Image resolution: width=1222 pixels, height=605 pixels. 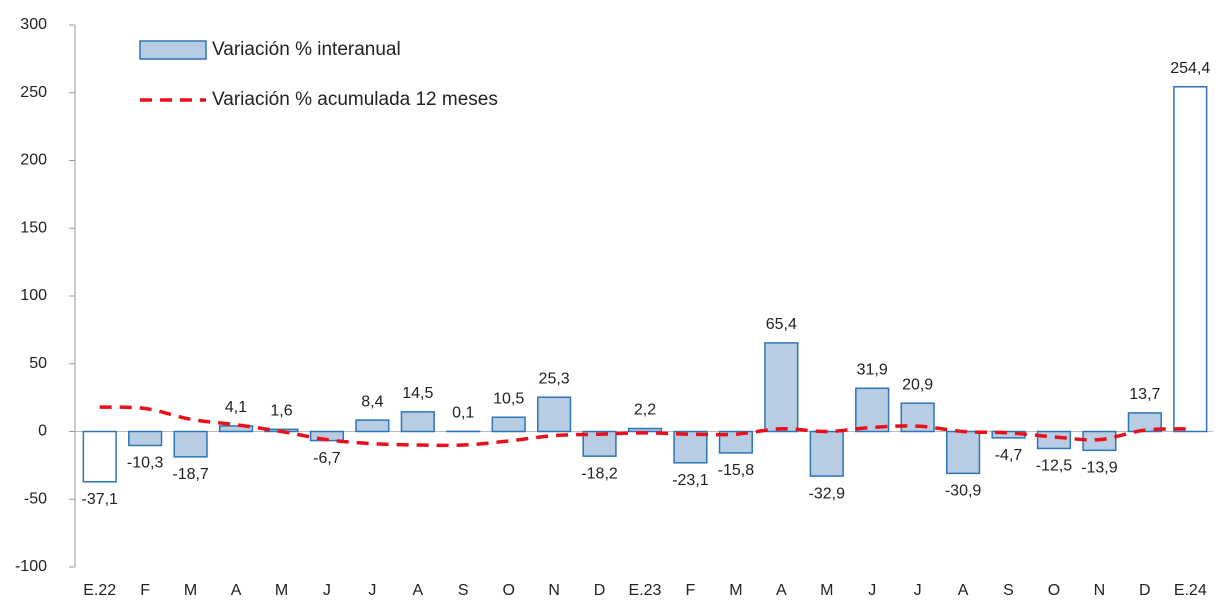 What do you see at coordinates (554, 378) in the screenshot?
I see `data-label: 25,3` at bounding box center [554, 378].